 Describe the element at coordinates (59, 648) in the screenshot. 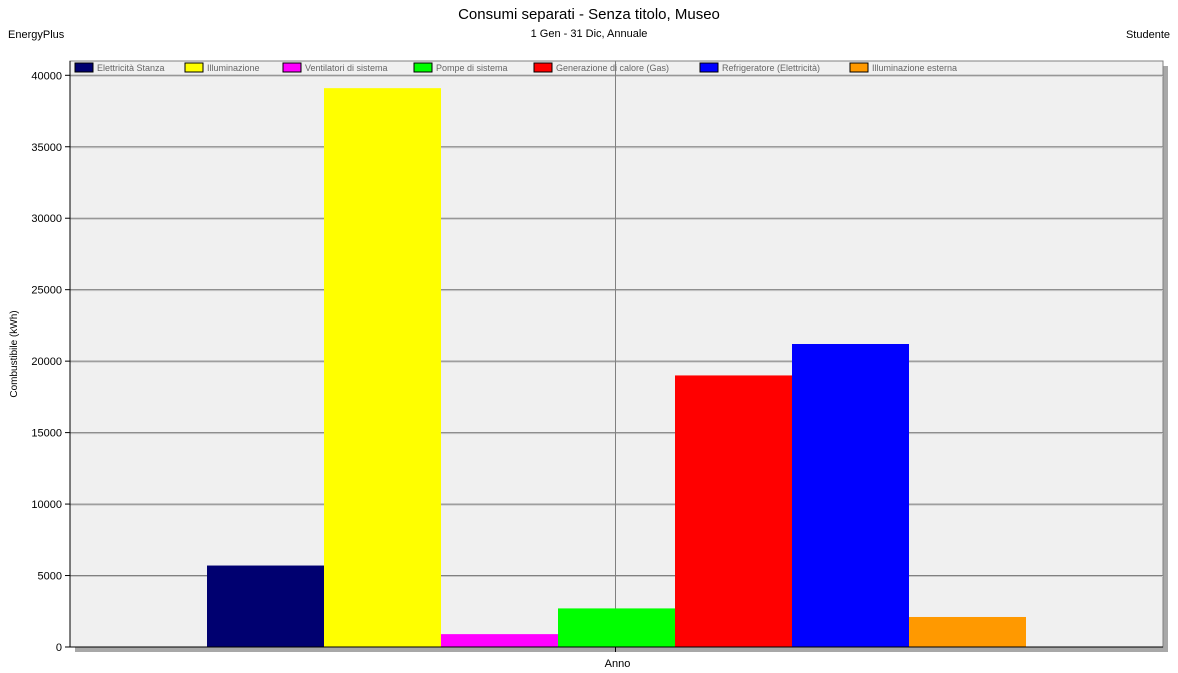

I see `y-tick-label: 0` at that location.